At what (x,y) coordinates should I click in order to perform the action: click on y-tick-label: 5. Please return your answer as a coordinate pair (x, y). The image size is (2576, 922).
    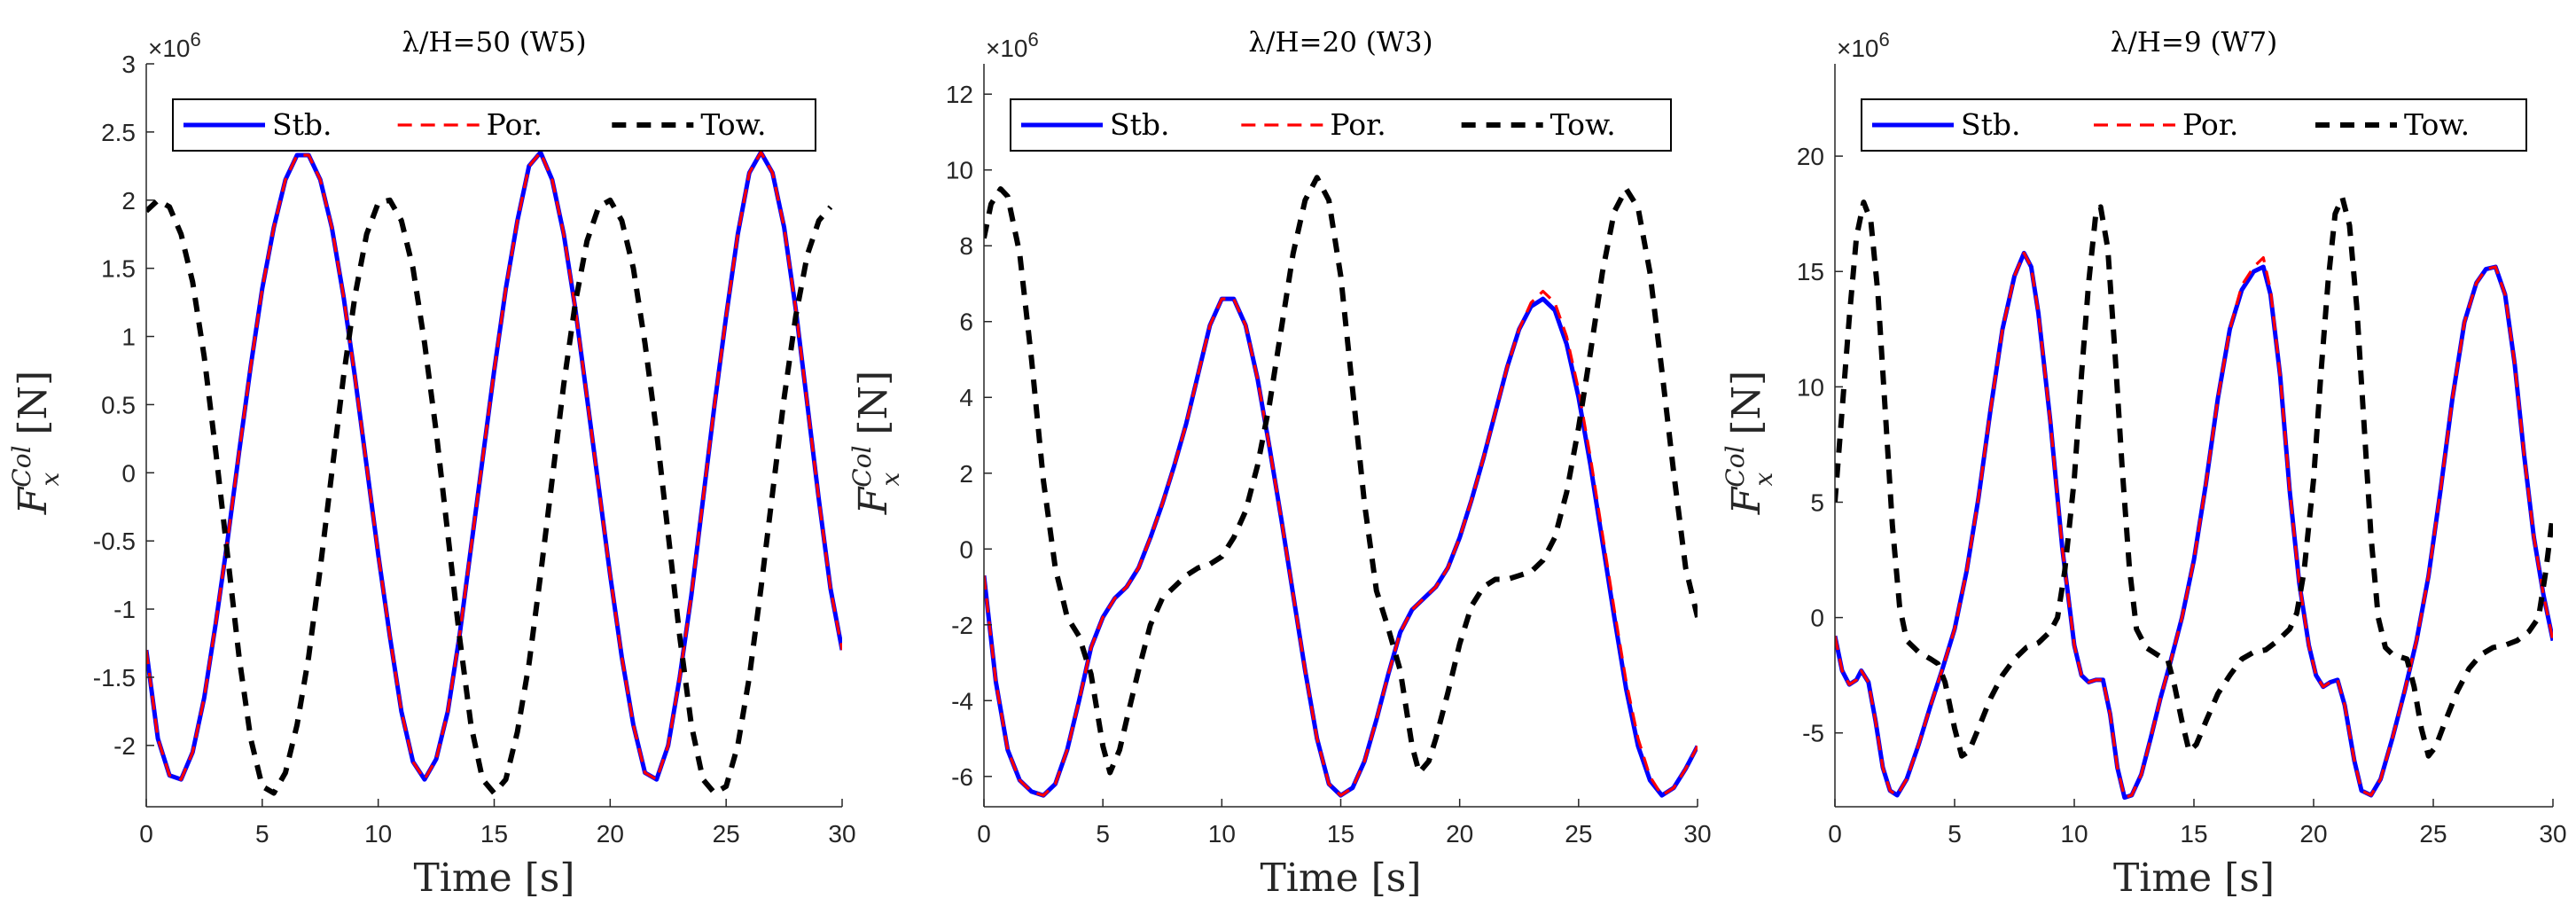
    Looking at the image, I should click on (1817, 502).